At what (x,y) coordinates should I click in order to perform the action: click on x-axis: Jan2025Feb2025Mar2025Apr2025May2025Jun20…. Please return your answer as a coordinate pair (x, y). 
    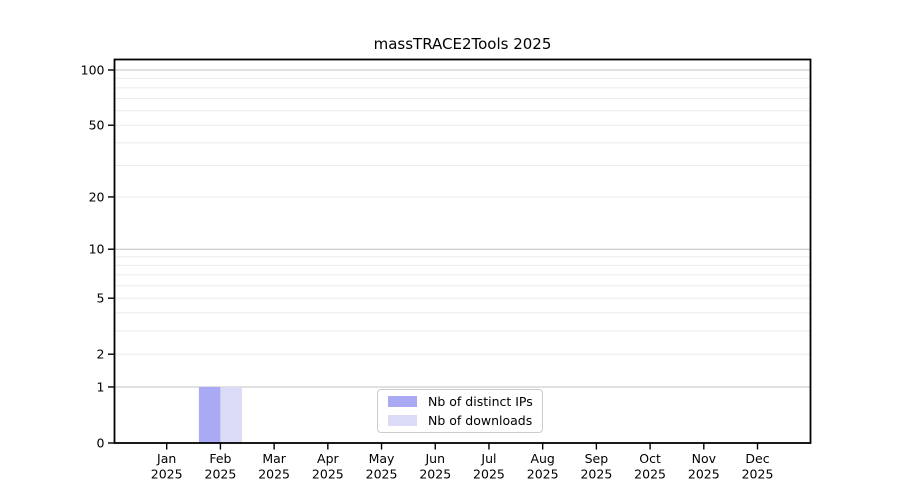
    Looking at the image, I should click on (462, 462).